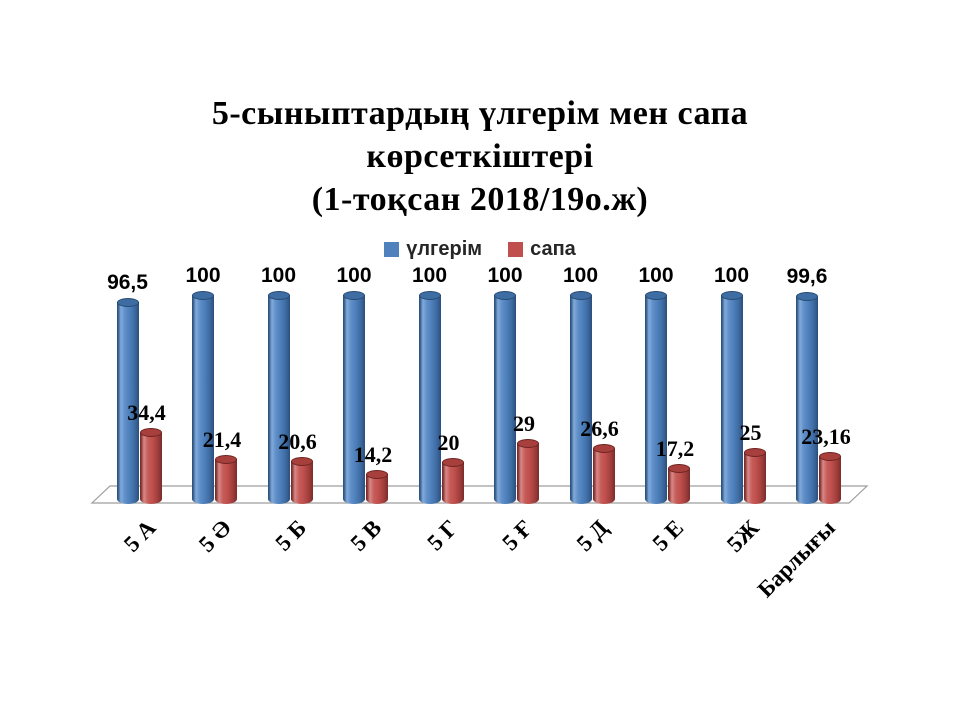 This screenshot has width=960, height=720. Describe the element at coordinates (297, 441) in the screenshot. I see `value-label-sapa-2: 20,6` at that location.